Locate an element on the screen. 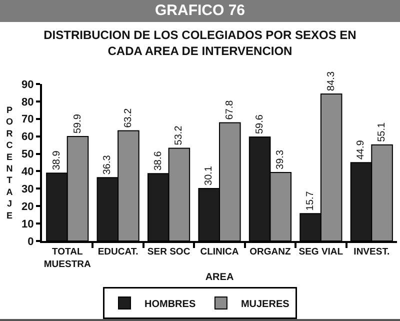 The width and height of the screenshot is (400, 321). y-tick-label: 60 is located at coordinates (28, 137).